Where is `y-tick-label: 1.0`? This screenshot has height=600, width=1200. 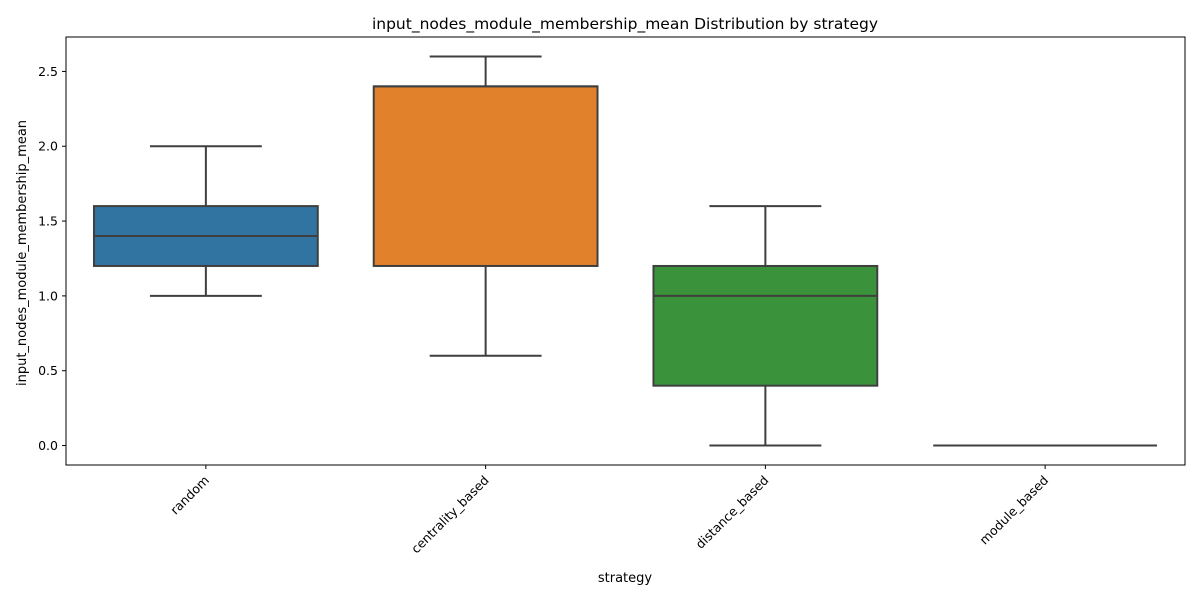 y-tick-label: 1.0 is located at coordinates (48, 295).